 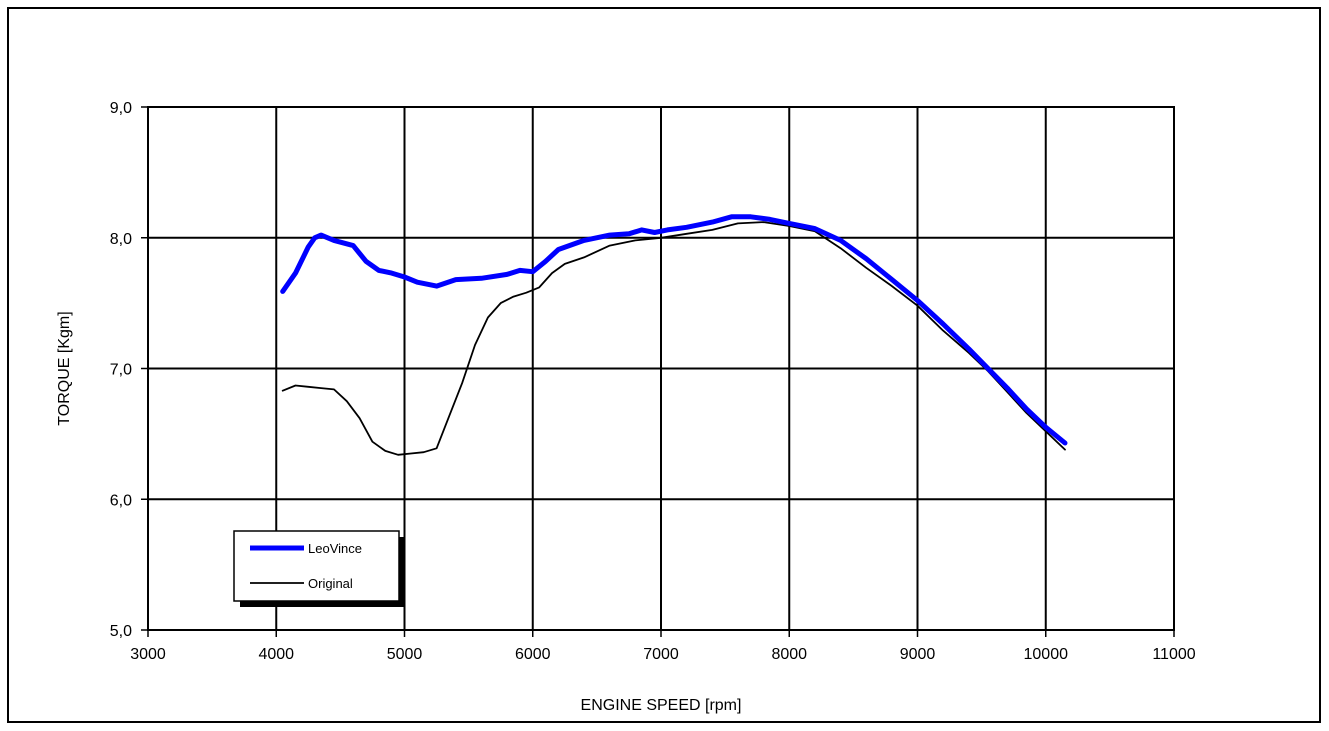 I want to click on x-tick-label: 6000, so click(x=533, y=654).